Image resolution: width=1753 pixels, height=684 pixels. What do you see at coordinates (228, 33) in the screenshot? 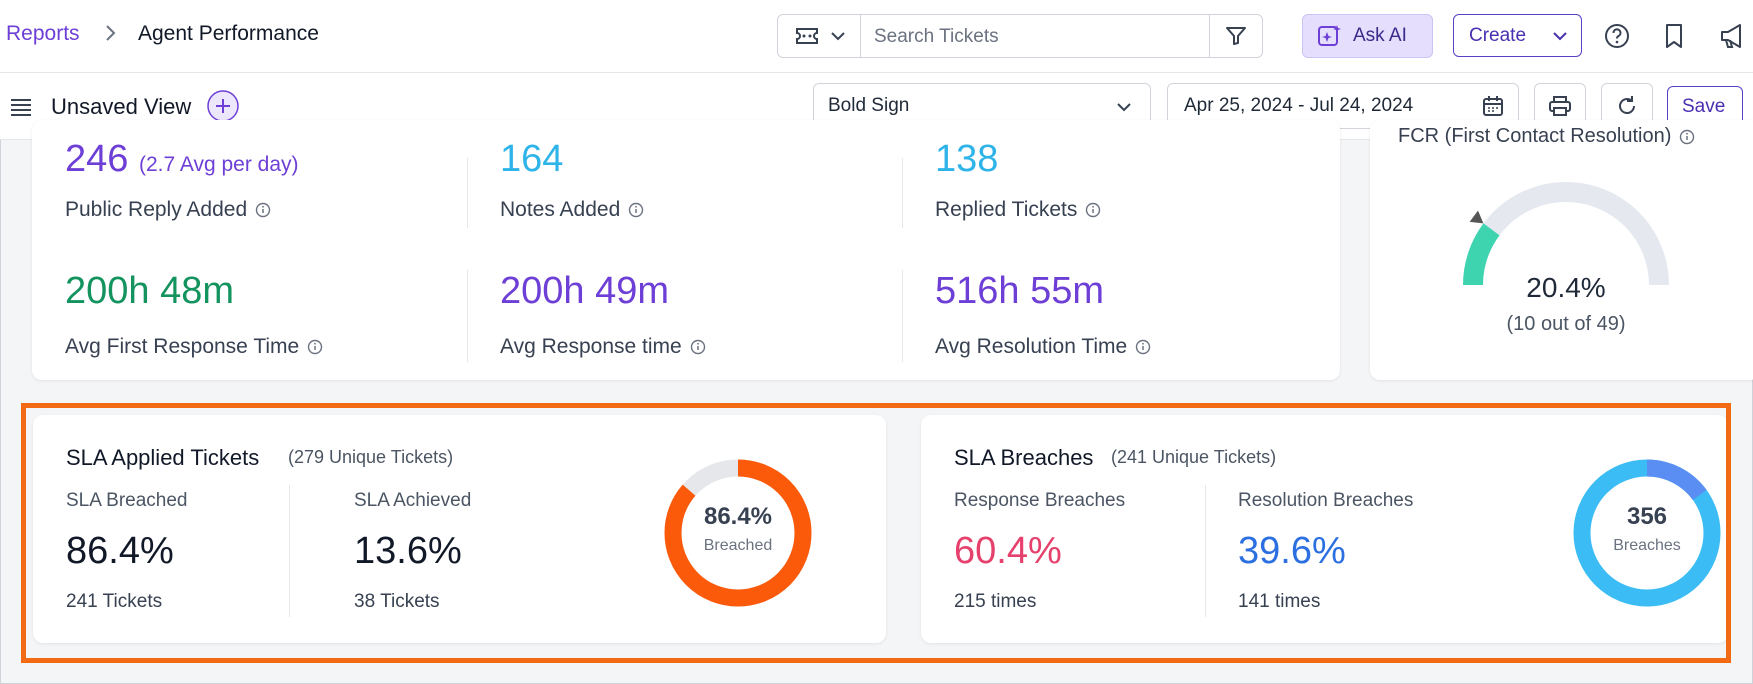
I see `page-title: Agent Performance` at bounding box center [228, 33].